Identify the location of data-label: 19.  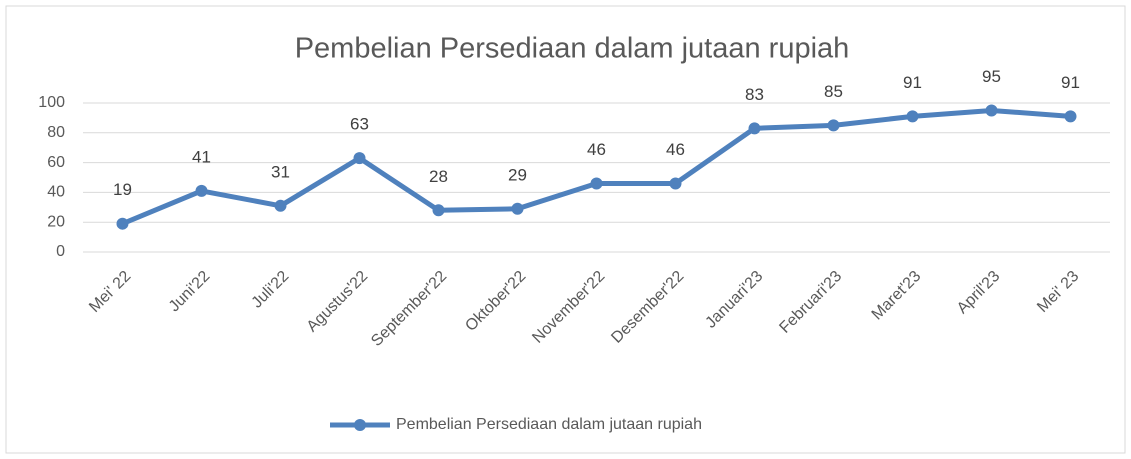
(122, 189).